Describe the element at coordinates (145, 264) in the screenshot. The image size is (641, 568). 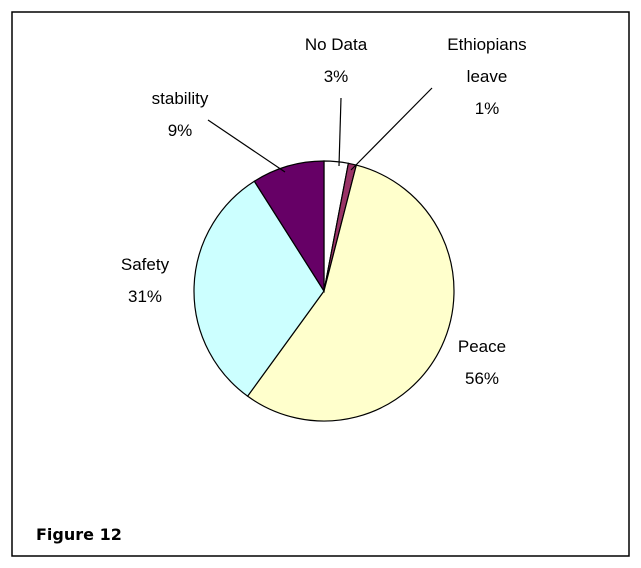
I see `slice-label: Safety` at that location.